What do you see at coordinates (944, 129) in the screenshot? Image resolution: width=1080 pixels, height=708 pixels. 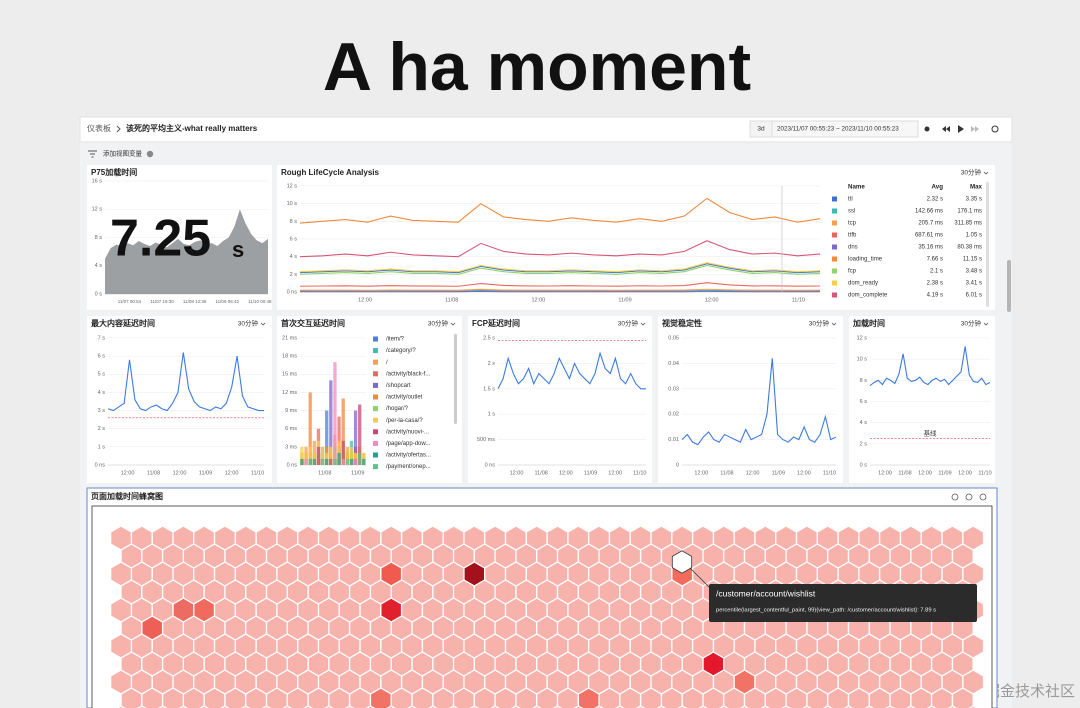 I see `rewind-icon` at bounding box center [944, 129].